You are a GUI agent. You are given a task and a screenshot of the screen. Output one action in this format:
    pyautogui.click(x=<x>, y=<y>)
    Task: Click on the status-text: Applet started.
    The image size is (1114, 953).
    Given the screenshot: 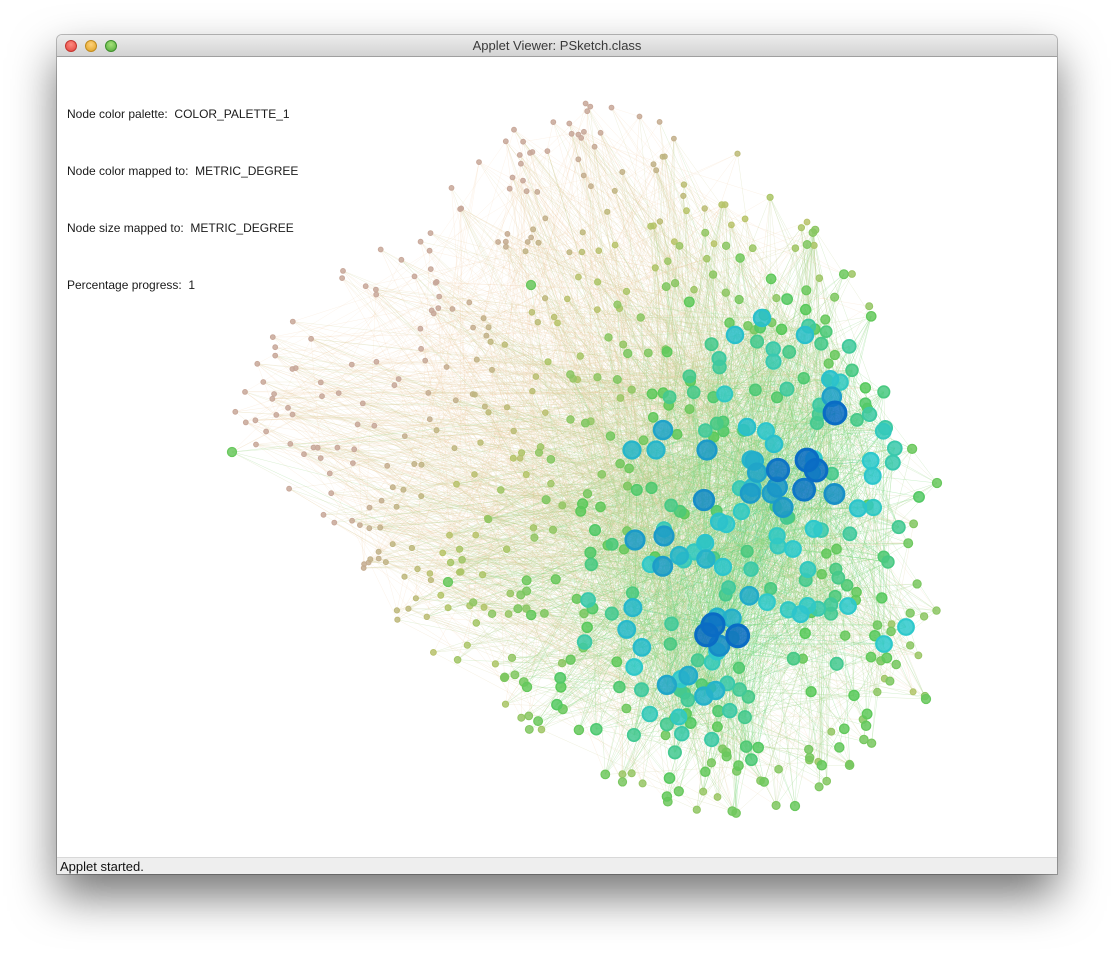 What is the action you would take?
    pyautogui.click(x=102, y=866)
    